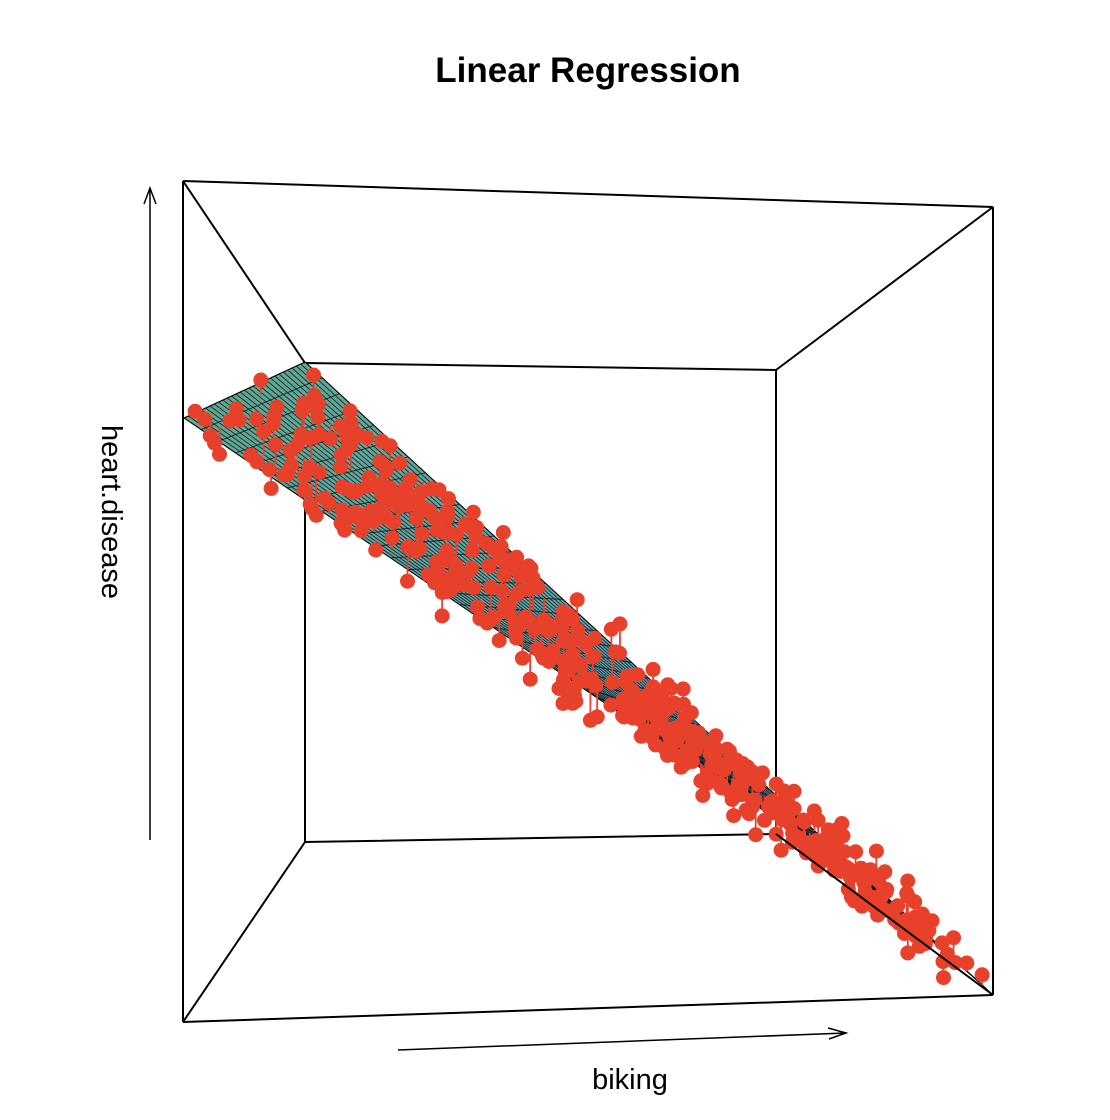 This screenshot has height=1120, width=1110. I want to click on x-axis-arrow, so click(623, 1039).